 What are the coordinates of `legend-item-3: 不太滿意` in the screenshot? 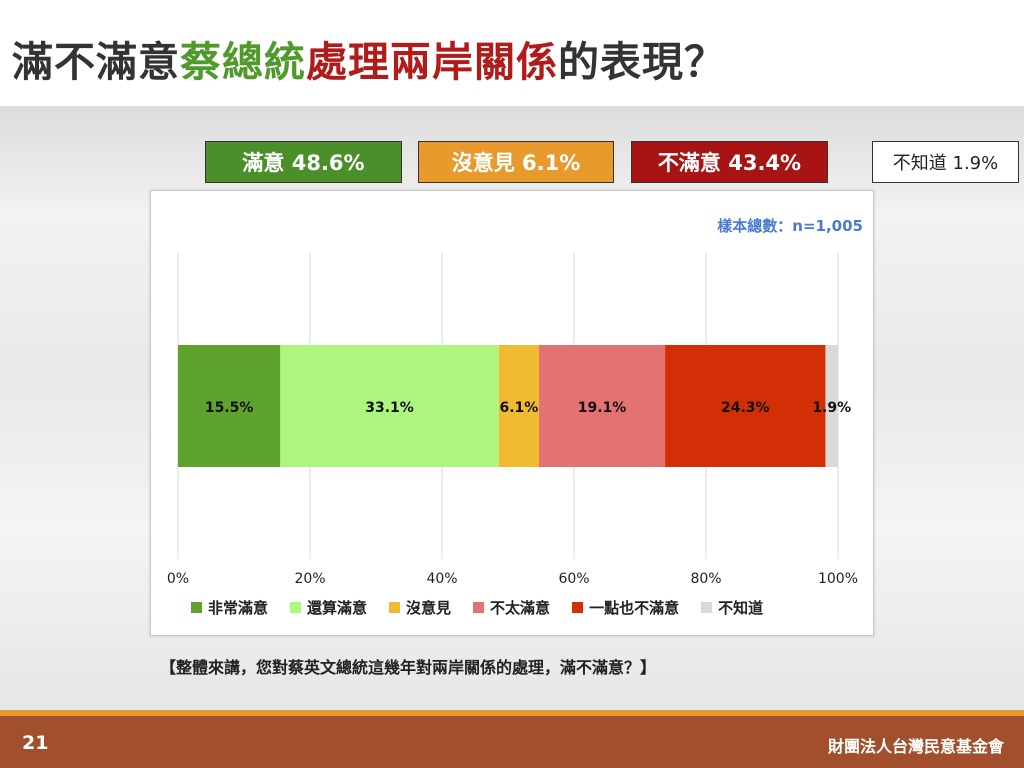 It's located at (511, 607).